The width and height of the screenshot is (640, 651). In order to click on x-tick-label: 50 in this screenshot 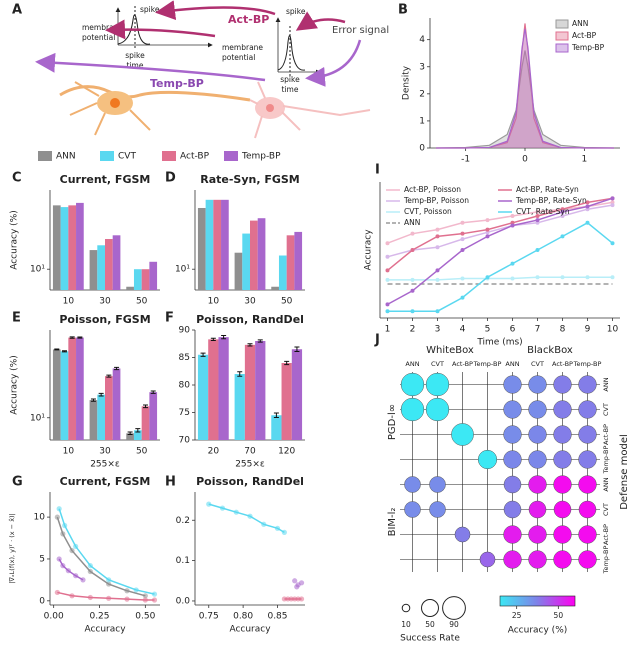, I will do `click(142, 302)`.